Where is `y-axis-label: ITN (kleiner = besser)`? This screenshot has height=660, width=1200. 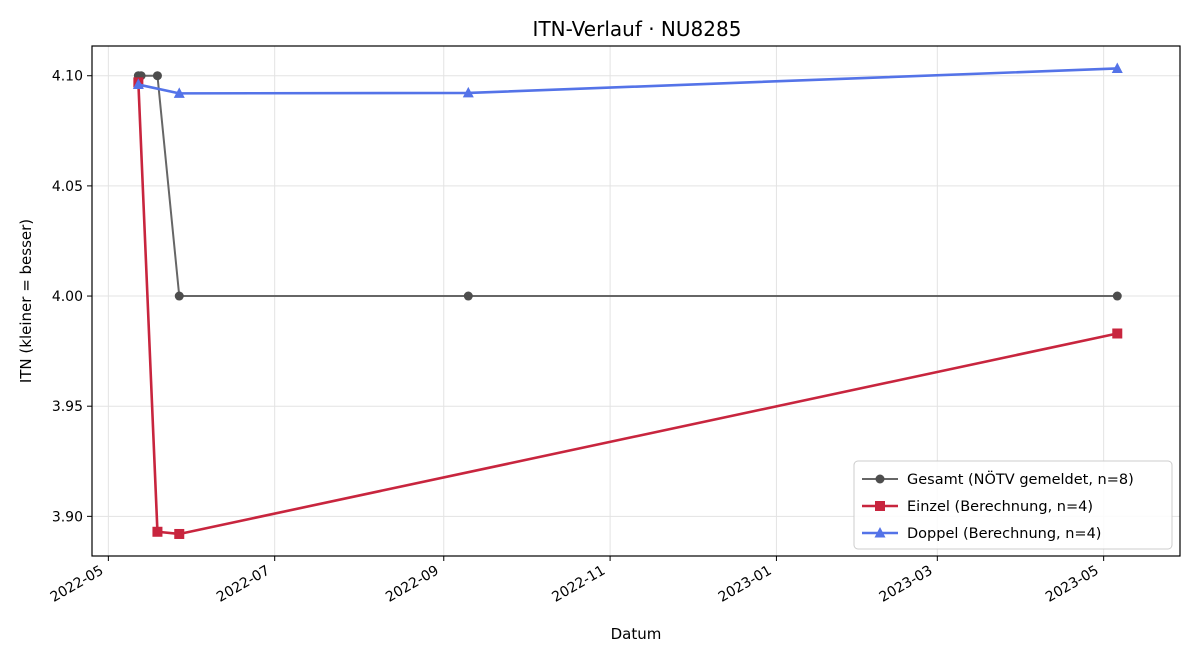 y-axis-label: ITN (kleiner = besser) is located at coordinates (26, 301).